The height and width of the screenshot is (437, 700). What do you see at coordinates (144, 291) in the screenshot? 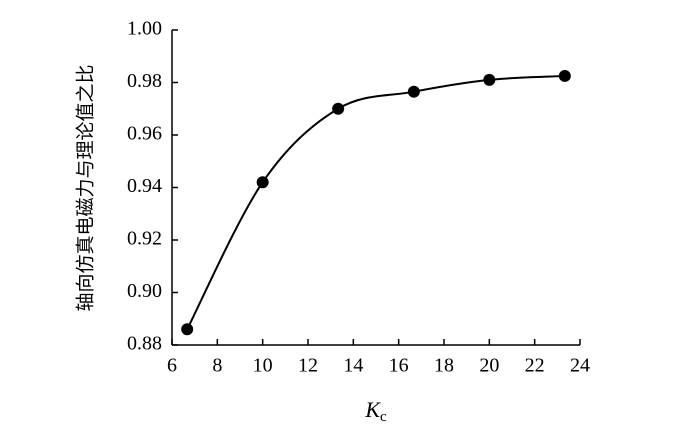
I see `y-tick-label: 0.90` at bounding box center [144, 291].